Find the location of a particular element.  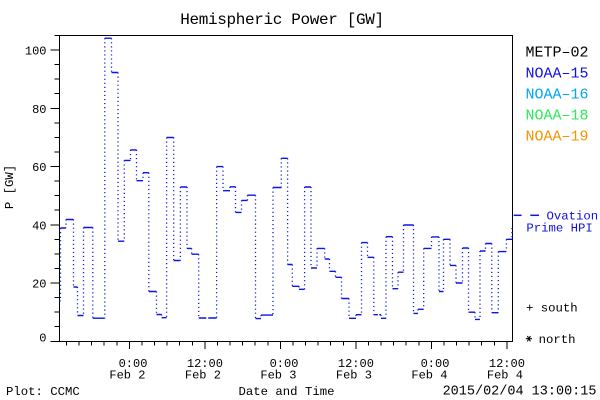

svg-text: Date and Time is located at coordinates (287, 392).